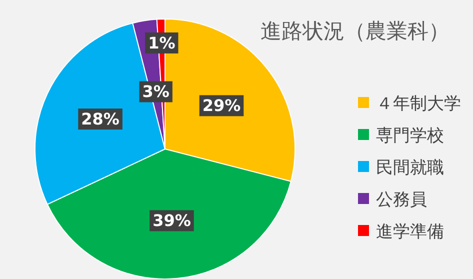 This screenshot has height=279, width=473. I want to click on chart-title: 進路状況（農業科）, so click(355, 31).